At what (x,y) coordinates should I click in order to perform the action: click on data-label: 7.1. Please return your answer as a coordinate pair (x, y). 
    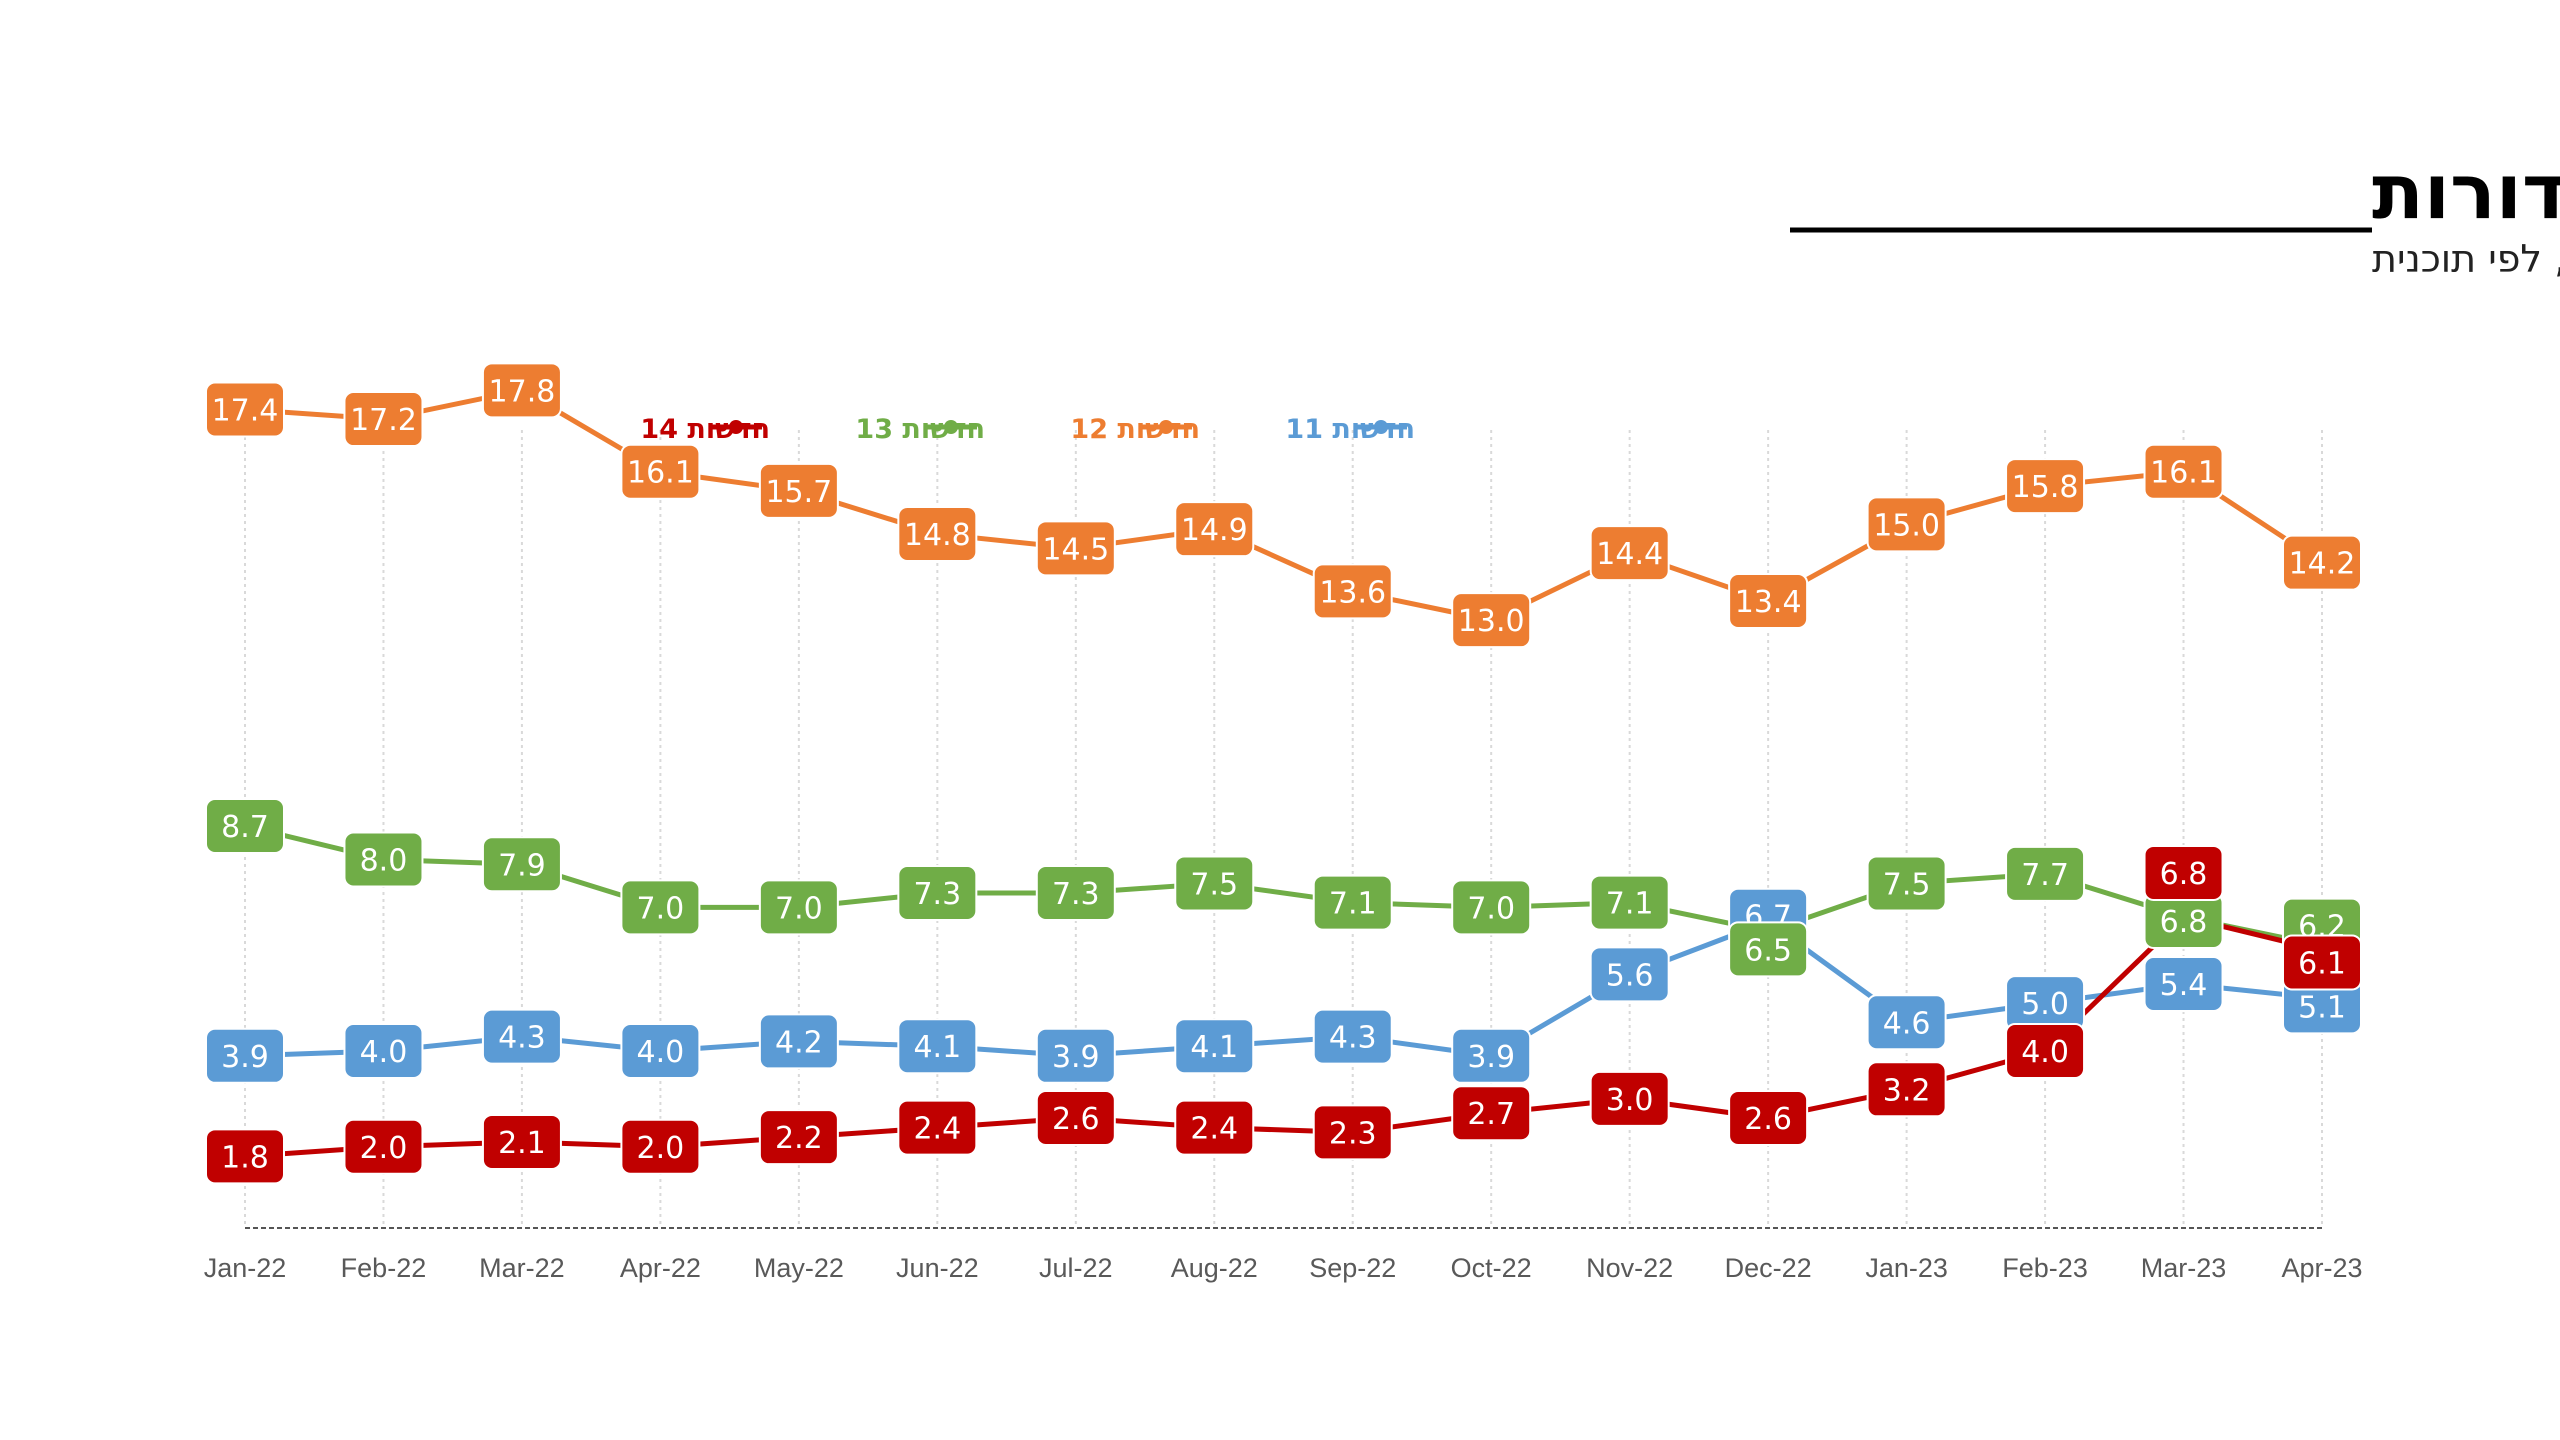
    Looking at the image, I should click on (1629, 902).